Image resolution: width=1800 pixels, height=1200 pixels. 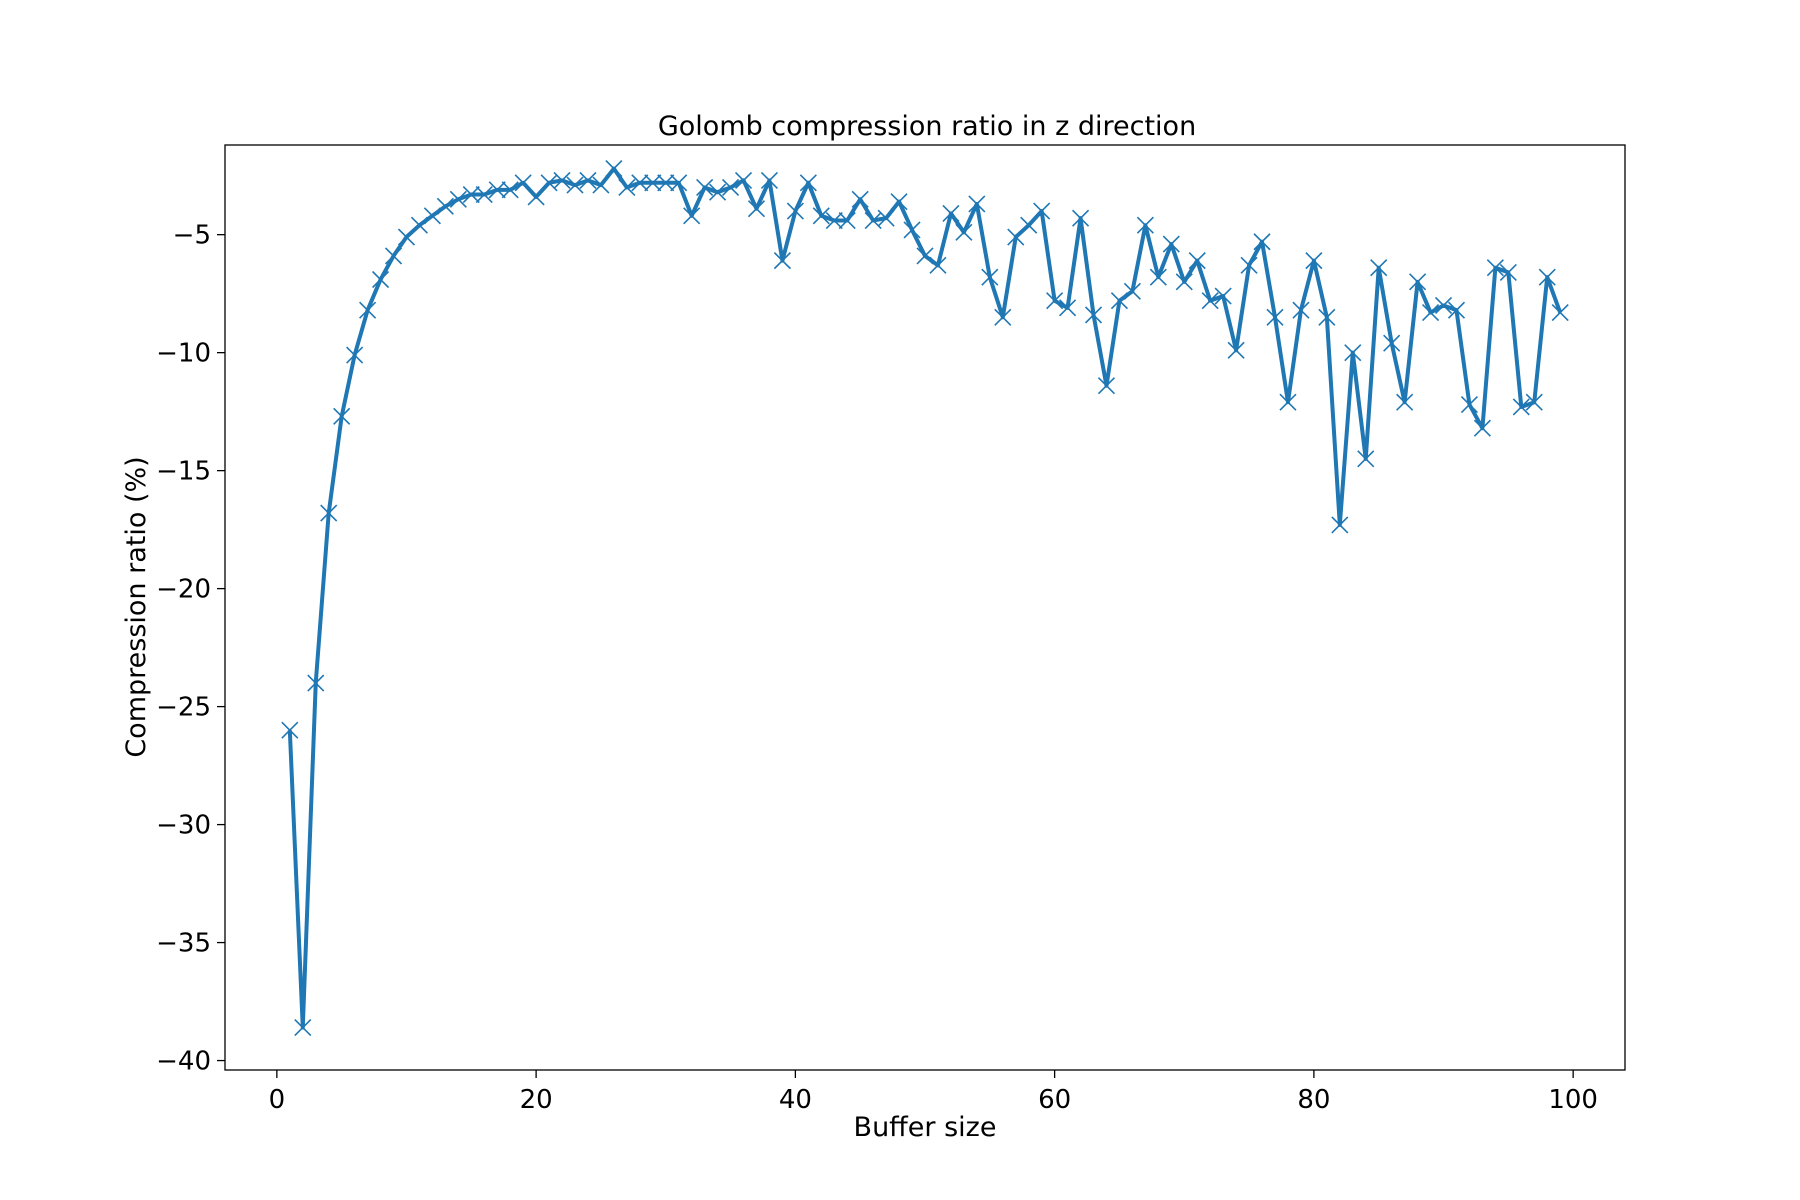 I want to click on y-tick-label: −40, so click(x=183, y=1062).